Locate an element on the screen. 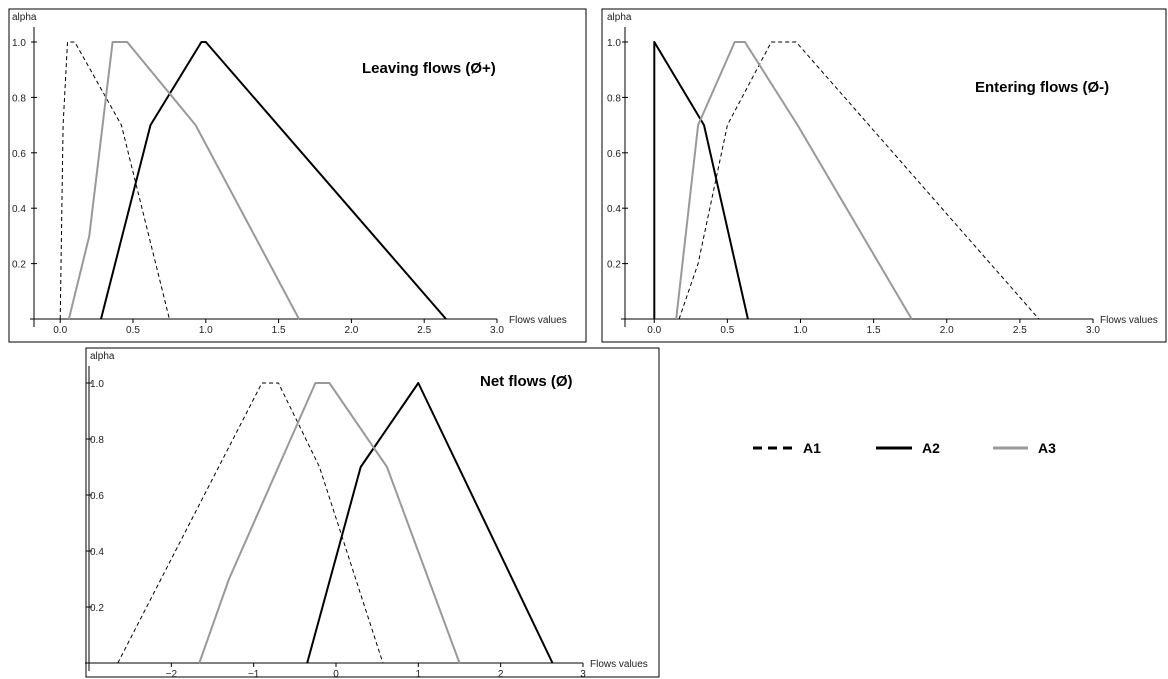 This screenshot has height=679, width=1168. panel-title: Net flows (Ø) is located at coordinates (526, 381).